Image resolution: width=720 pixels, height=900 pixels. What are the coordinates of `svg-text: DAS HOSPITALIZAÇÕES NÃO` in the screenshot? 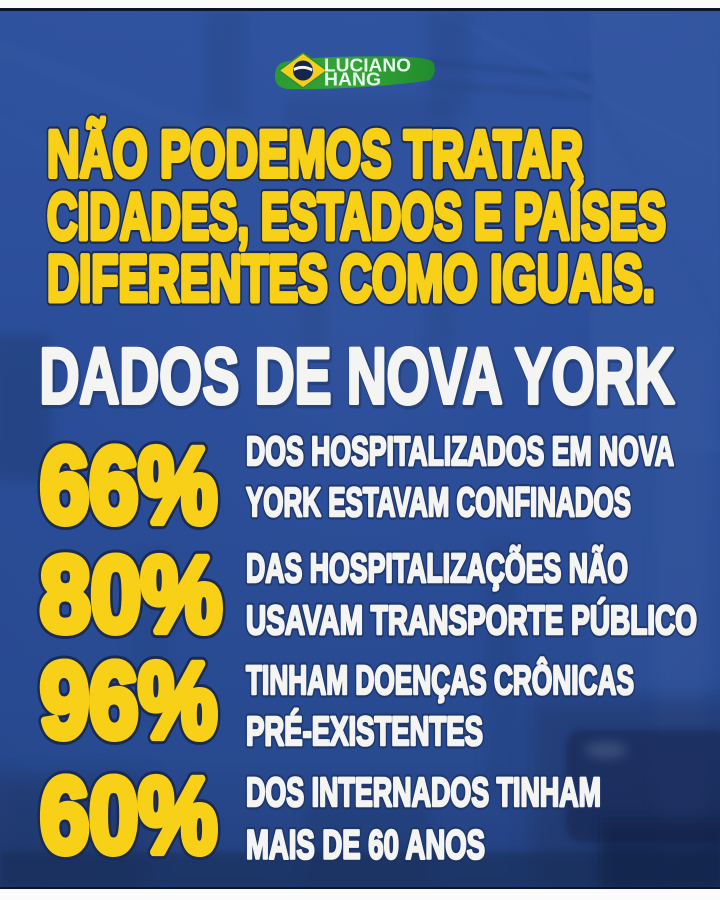 It's located at (437, 568).